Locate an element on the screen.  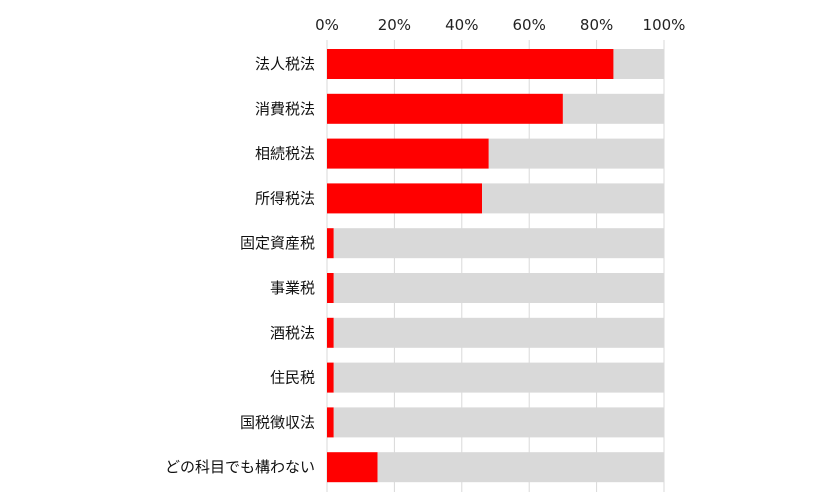
category-label: 住民税 is located at coordinates (292, 378).